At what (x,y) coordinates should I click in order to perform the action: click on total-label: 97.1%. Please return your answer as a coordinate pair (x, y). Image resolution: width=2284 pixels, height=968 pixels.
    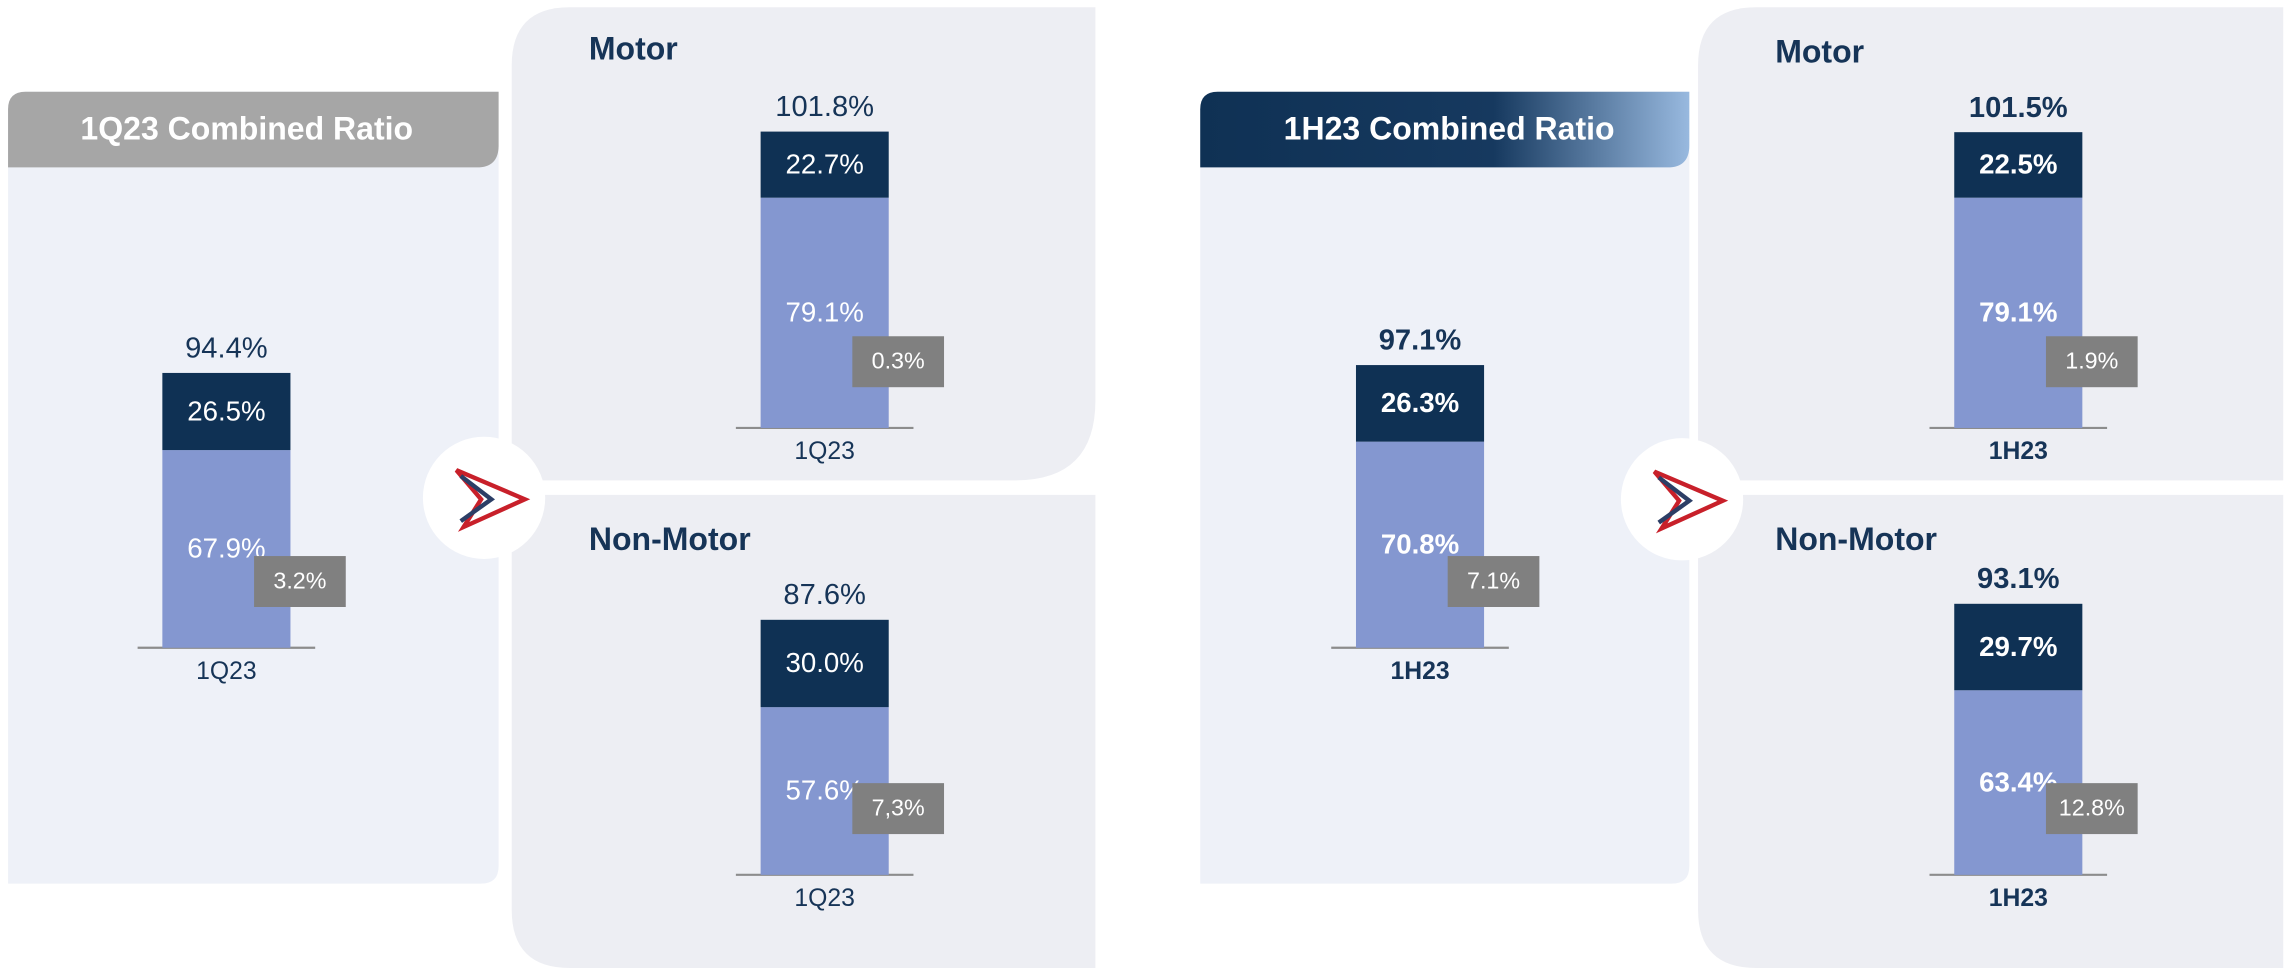
    Looking at the image, I should click on (1420, 340).